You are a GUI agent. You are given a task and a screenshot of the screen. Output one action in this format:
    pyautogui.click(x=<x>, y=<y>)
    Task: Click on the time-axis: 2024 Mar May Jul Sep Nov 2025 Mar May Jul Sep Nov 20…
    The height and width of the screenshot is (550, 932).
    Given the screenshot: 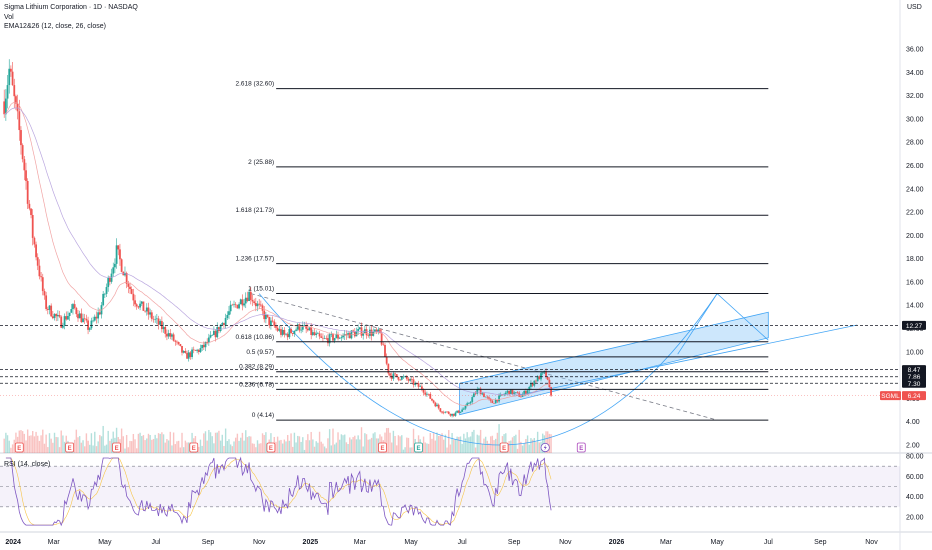 What is the action you would take?
    pyautogui.click(x=441, y=542)
    